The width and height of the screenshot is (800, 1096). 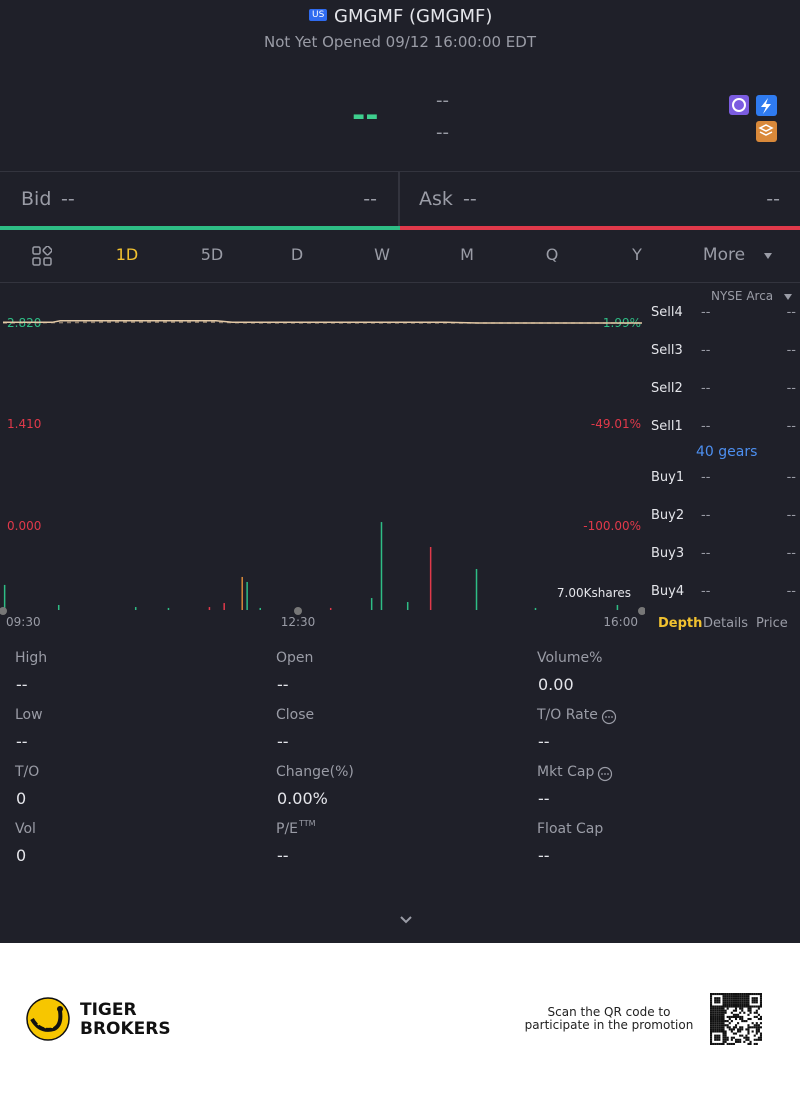 I want to click on ring, so click(x=609, y=717).